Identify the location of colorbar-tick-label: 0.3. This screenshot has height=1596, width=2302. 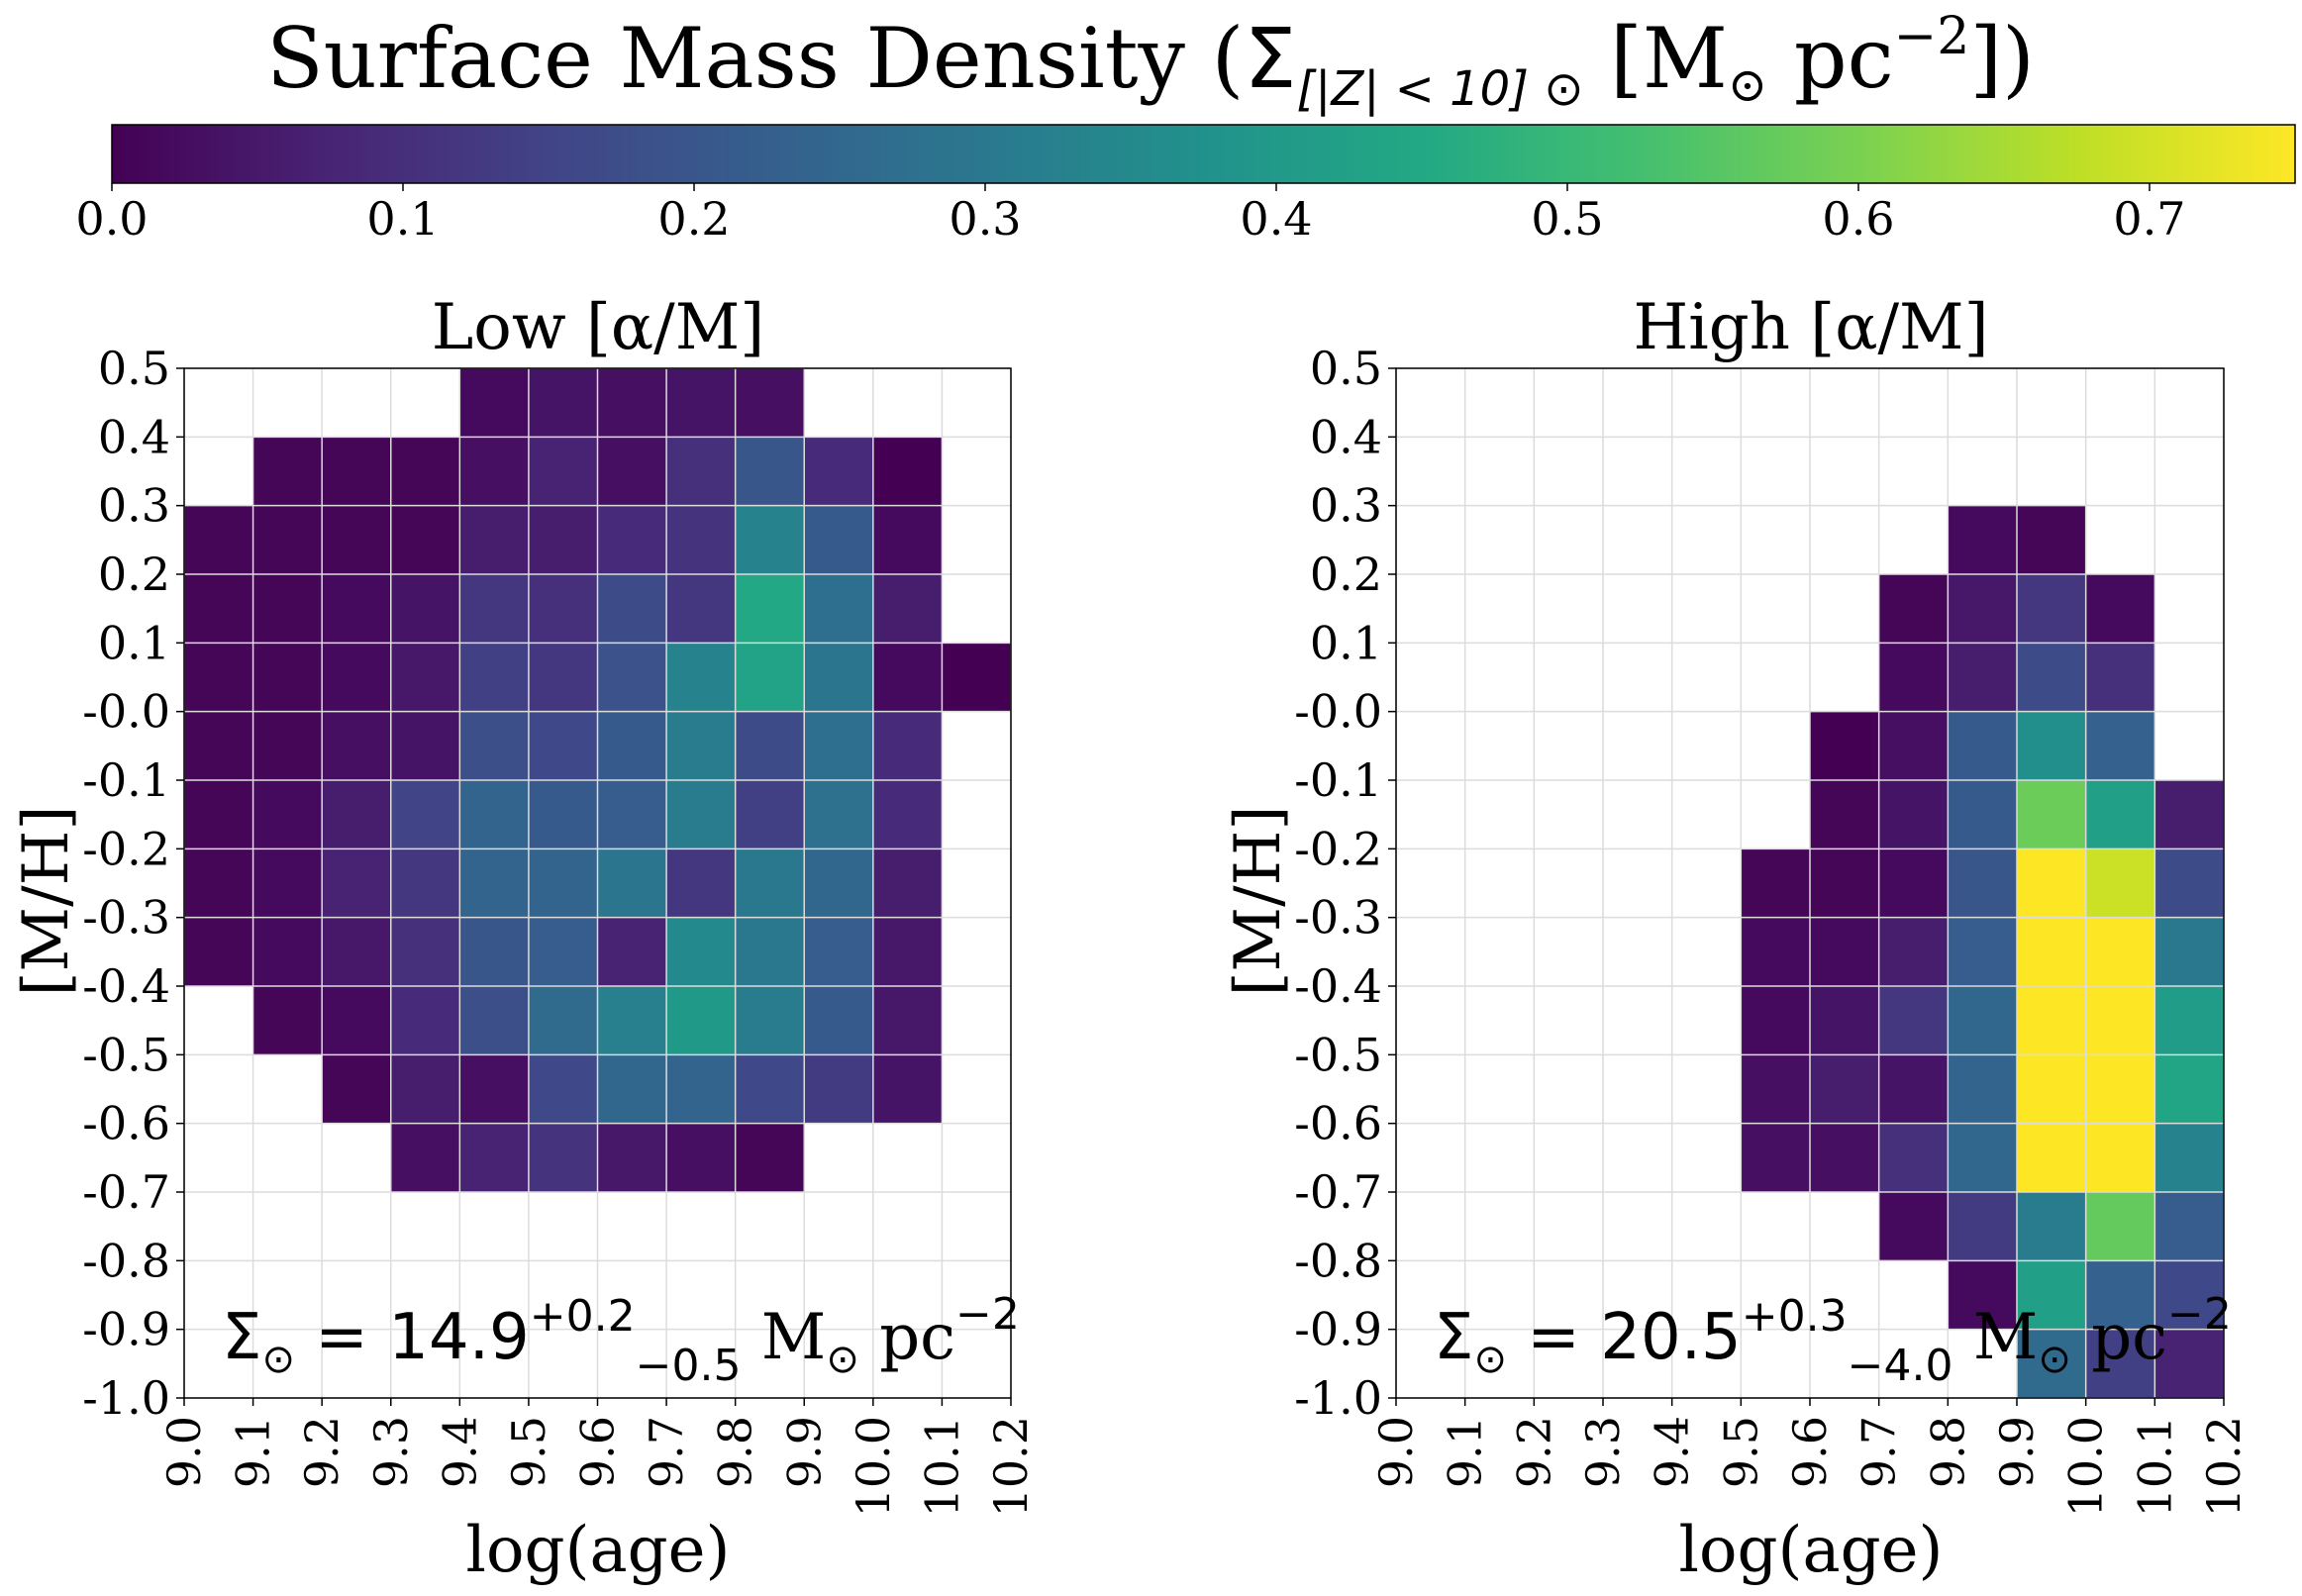
(985, 219).